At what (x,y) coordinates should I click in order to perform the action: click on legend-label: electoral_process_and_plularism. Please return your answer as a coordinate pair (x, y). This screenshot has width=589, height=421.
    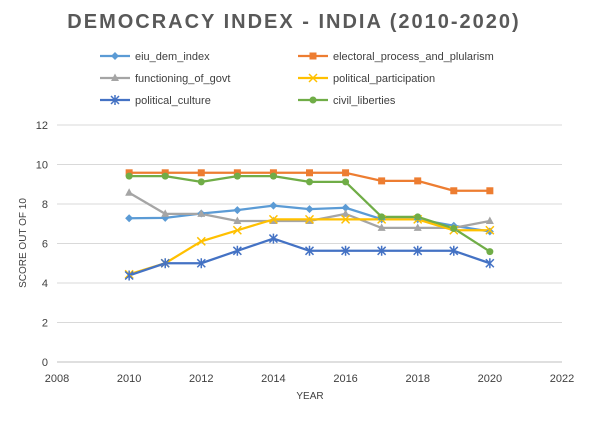
    Looking at the image, I should click on (413, 57).